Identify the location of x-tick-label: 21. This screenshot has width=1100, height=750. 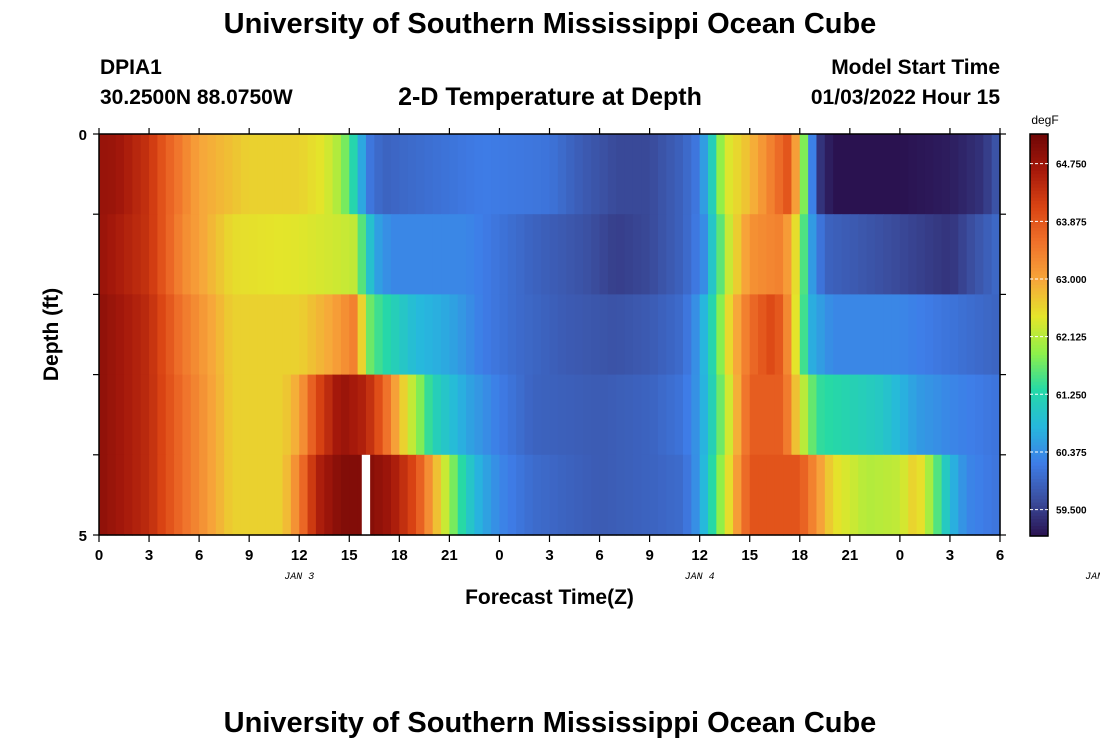
(849, 555).